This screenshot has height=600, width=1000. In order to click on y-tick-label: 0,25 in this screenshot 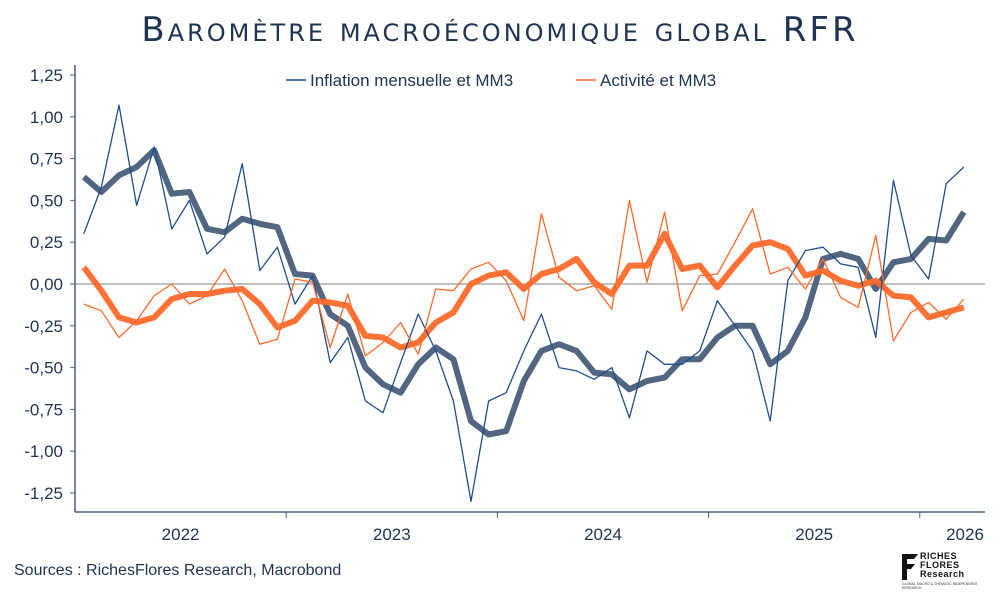, I will do `click(46, 242)`.